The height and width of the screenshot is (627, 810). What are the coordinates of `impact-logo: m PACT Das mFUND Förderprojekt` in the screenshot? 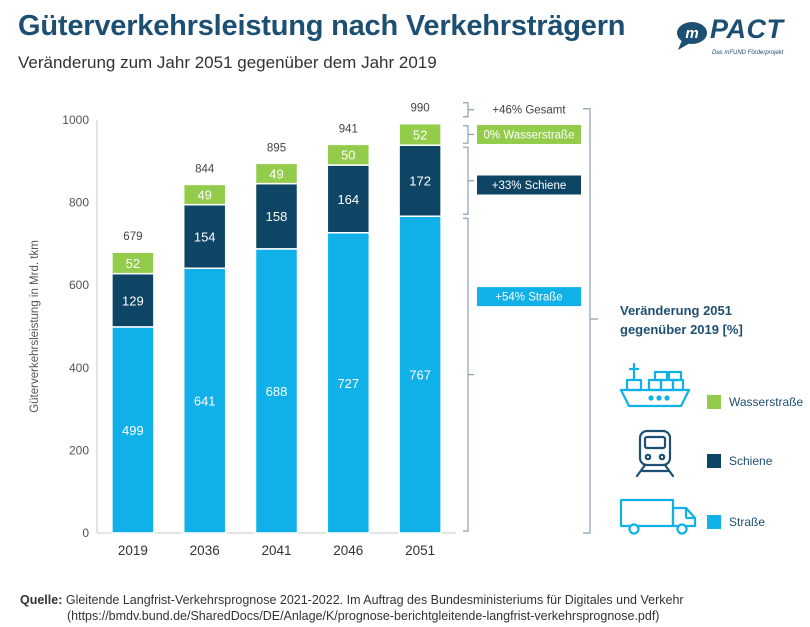 It's located at (737, 37).